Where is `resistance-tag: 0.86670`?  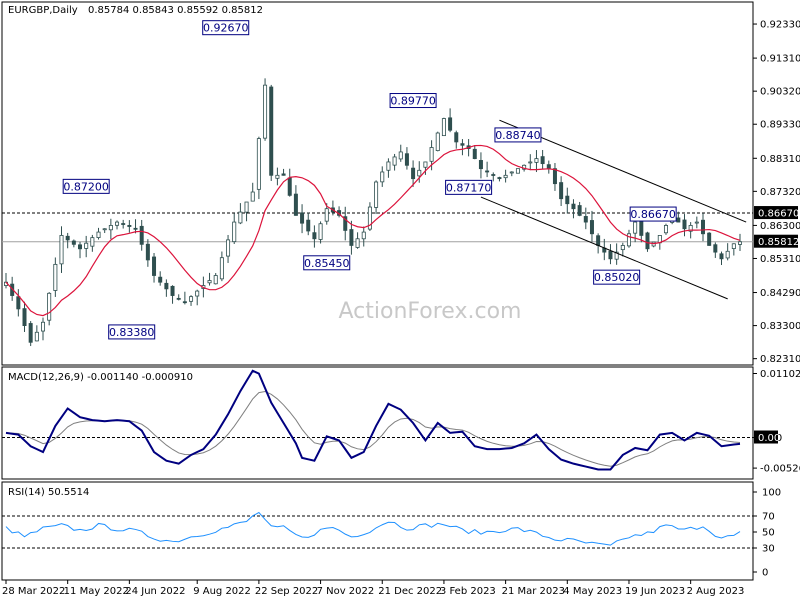 resistance-tag: 0.86670 is located at coordinates (776, 213).